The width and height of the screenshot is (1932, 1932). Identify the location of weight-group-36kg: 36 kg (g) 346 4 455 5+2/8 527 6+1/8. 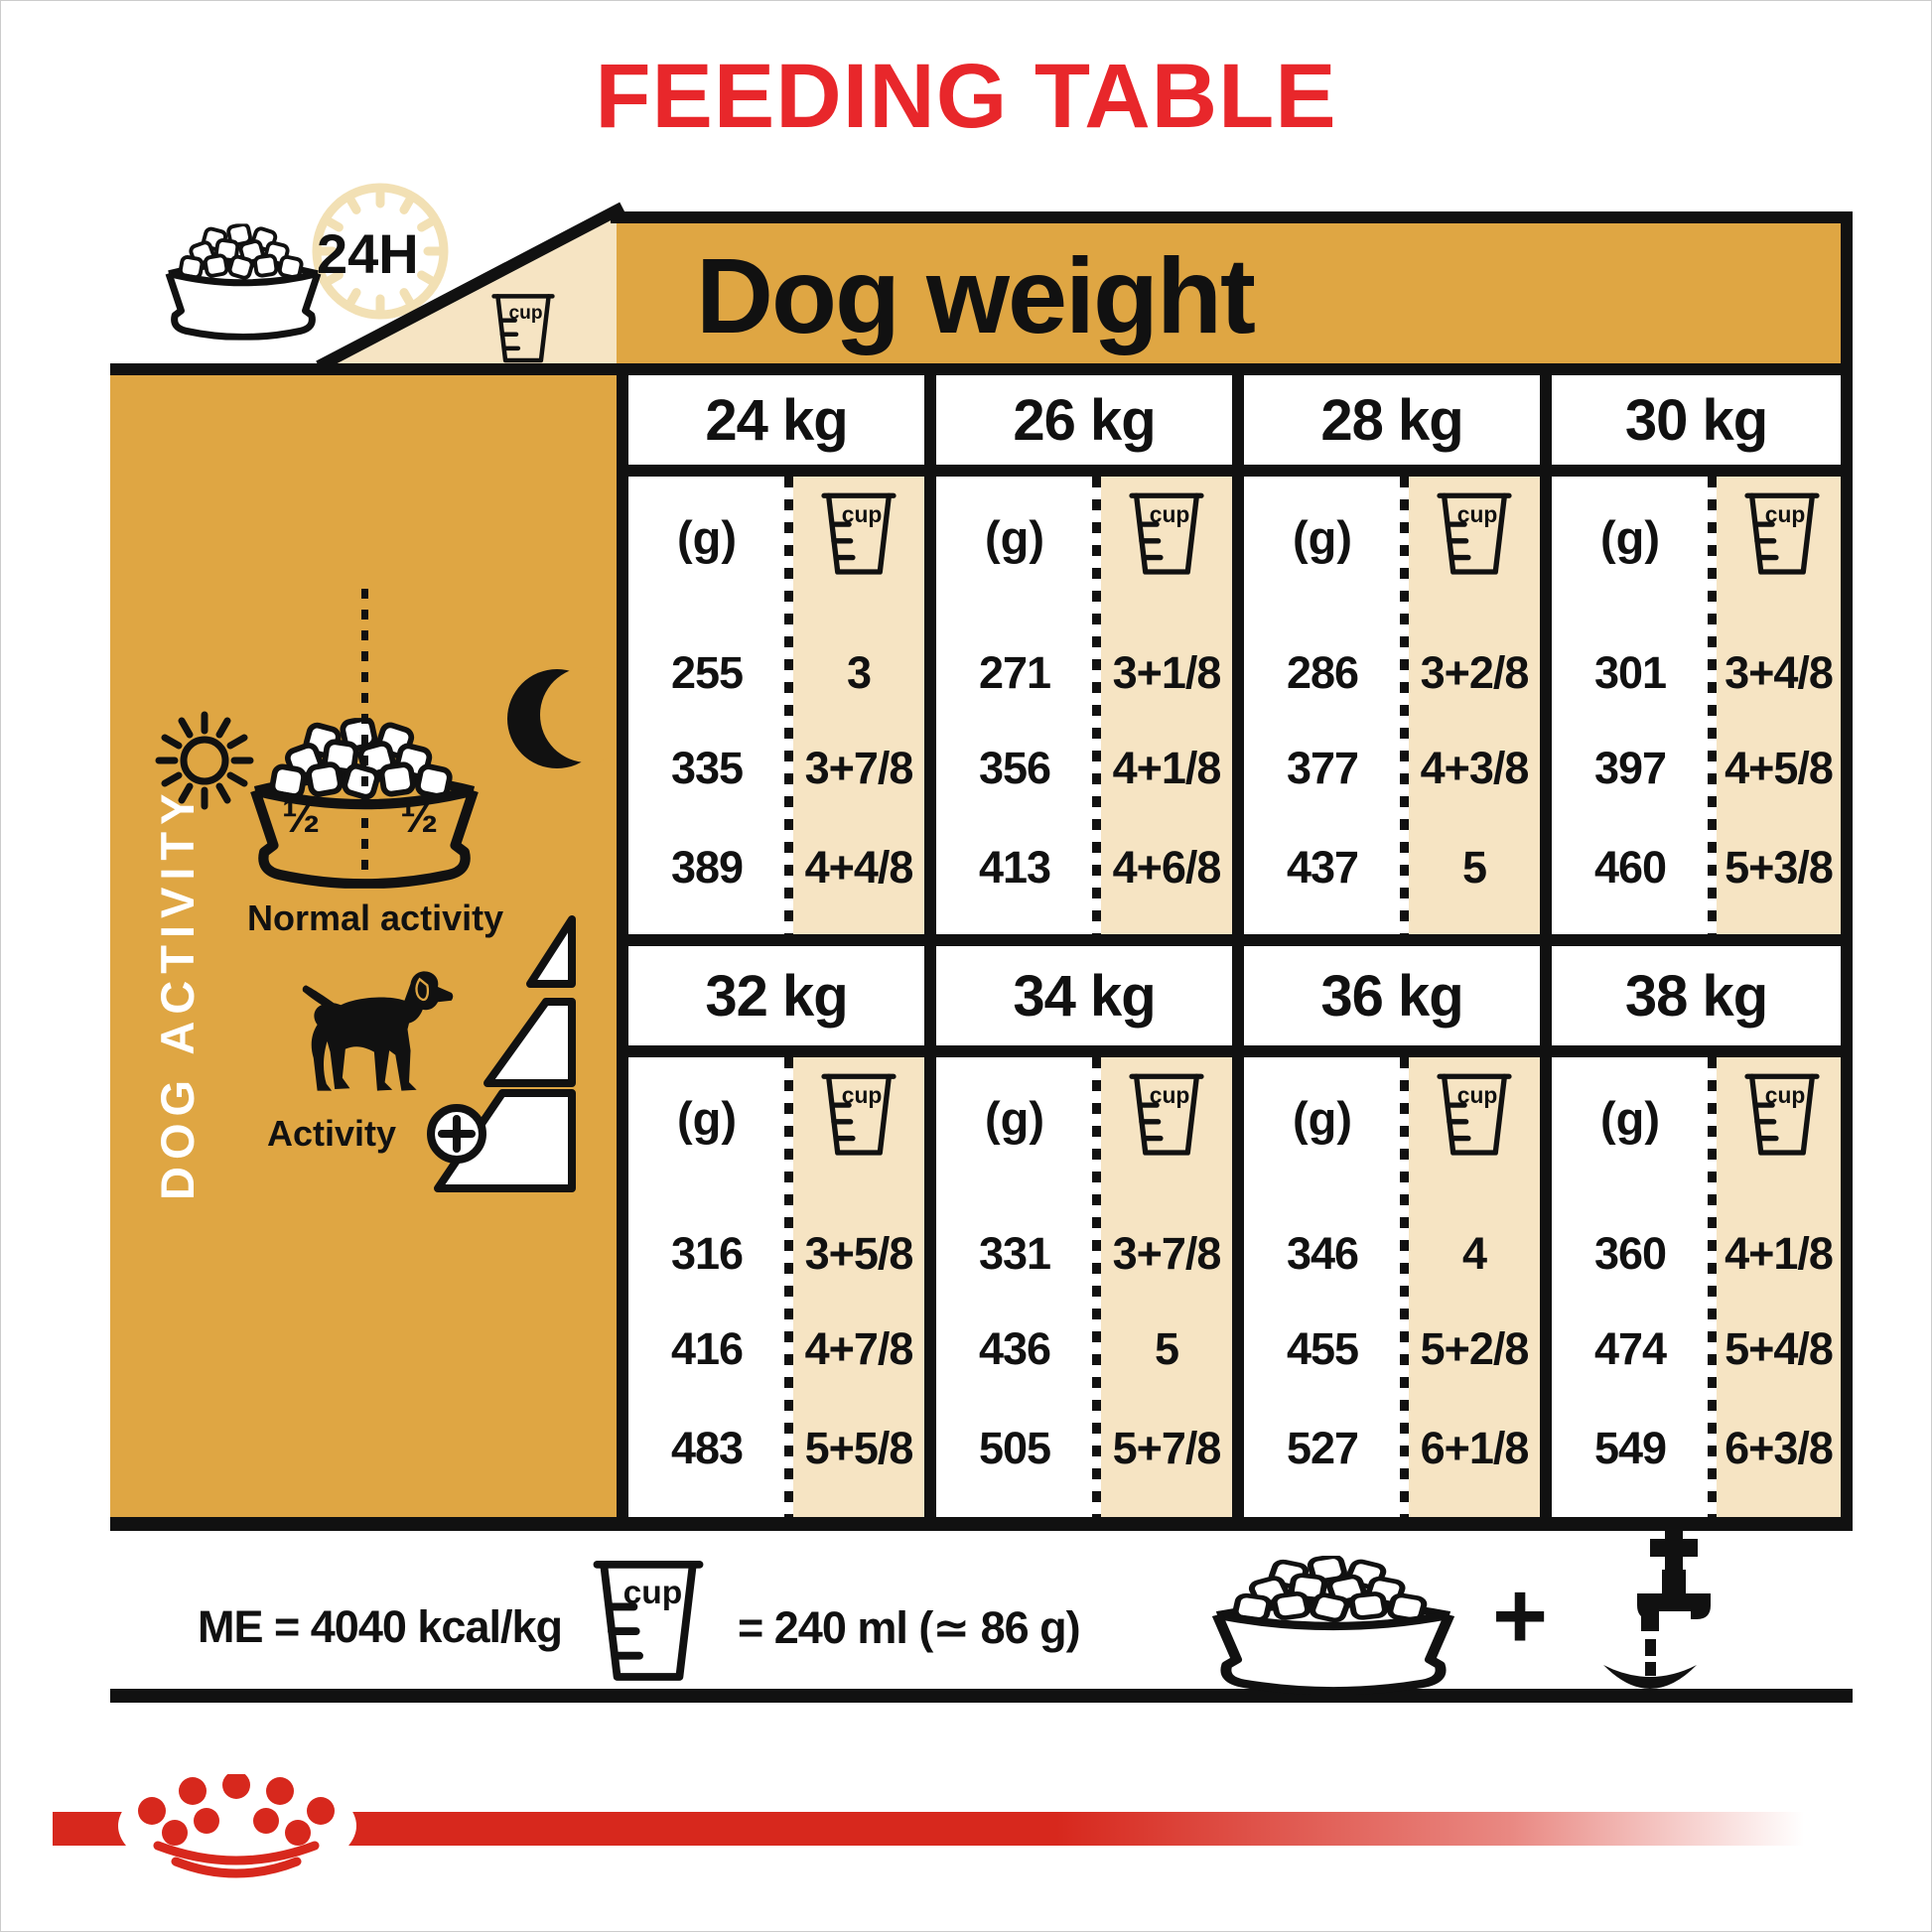
(1392, 1231).